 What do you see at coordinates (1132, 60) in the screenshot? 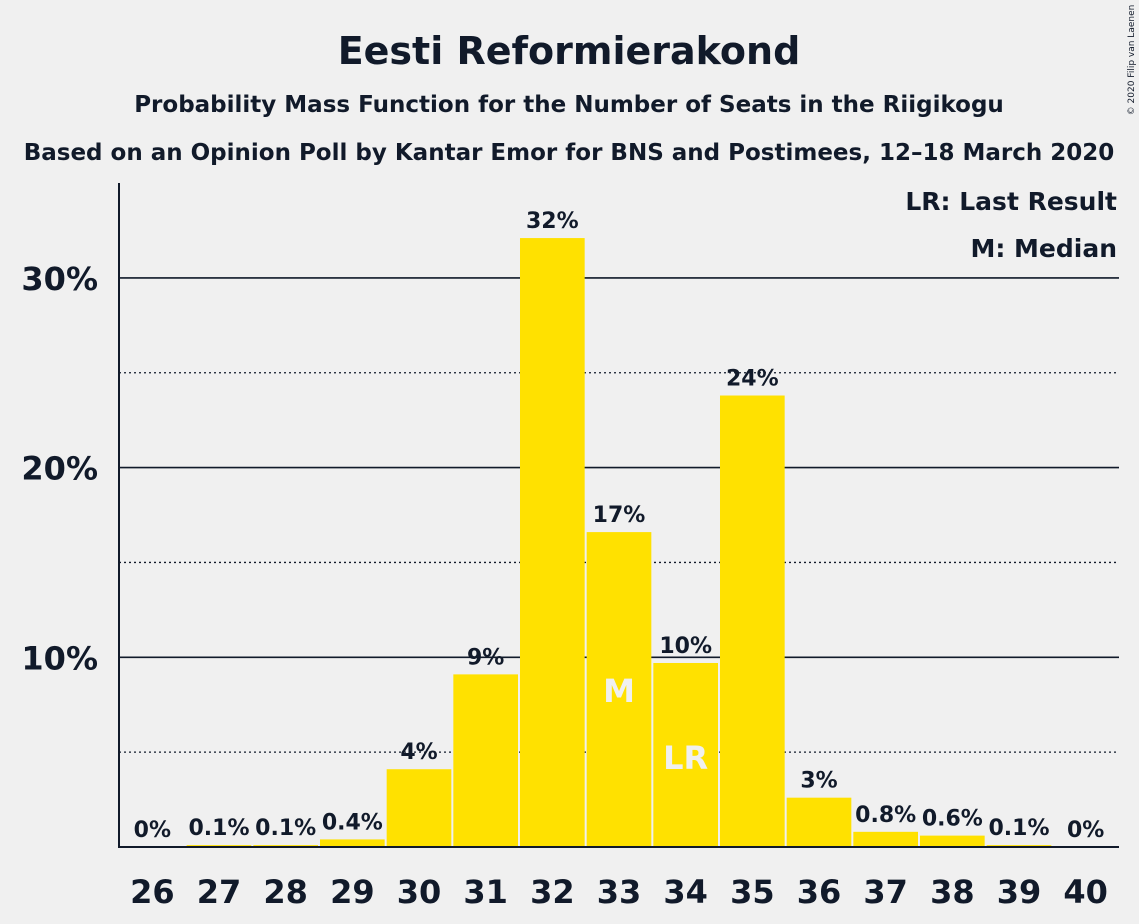
I see `copyright-text: © 2020 Filip van Laenen` at bounding box center [1132, 60].